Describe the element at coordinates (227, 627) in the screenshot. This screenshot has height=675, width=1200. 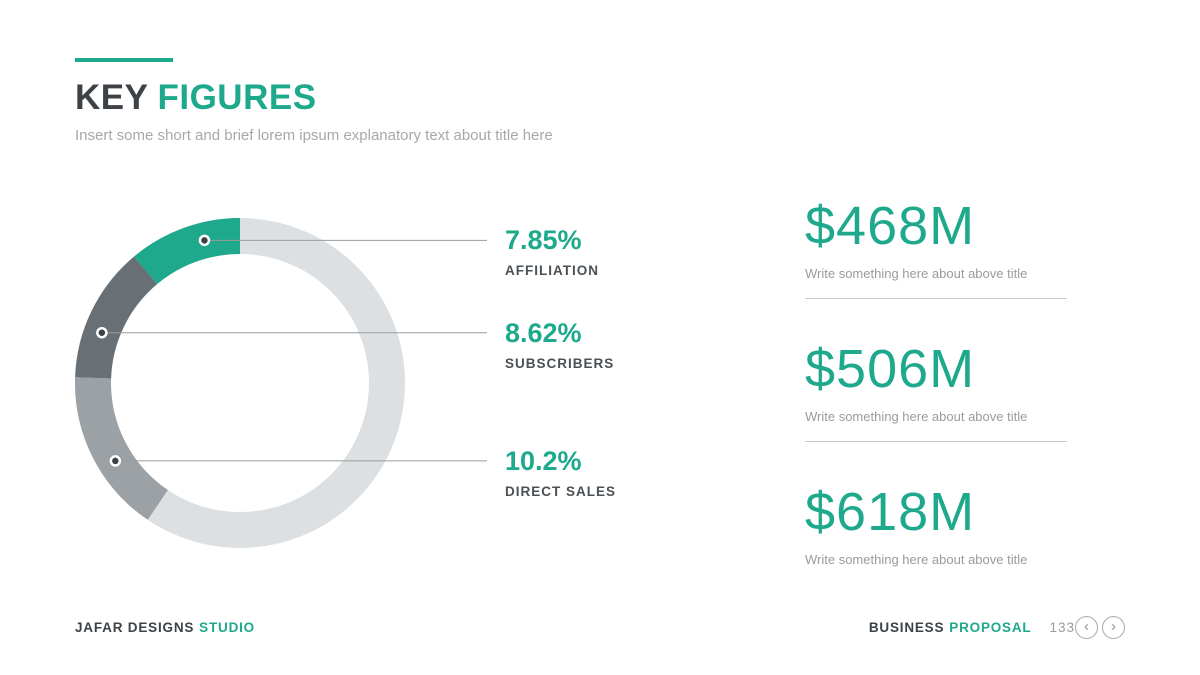
I see `brand-highlight: STUDIO` at that location.